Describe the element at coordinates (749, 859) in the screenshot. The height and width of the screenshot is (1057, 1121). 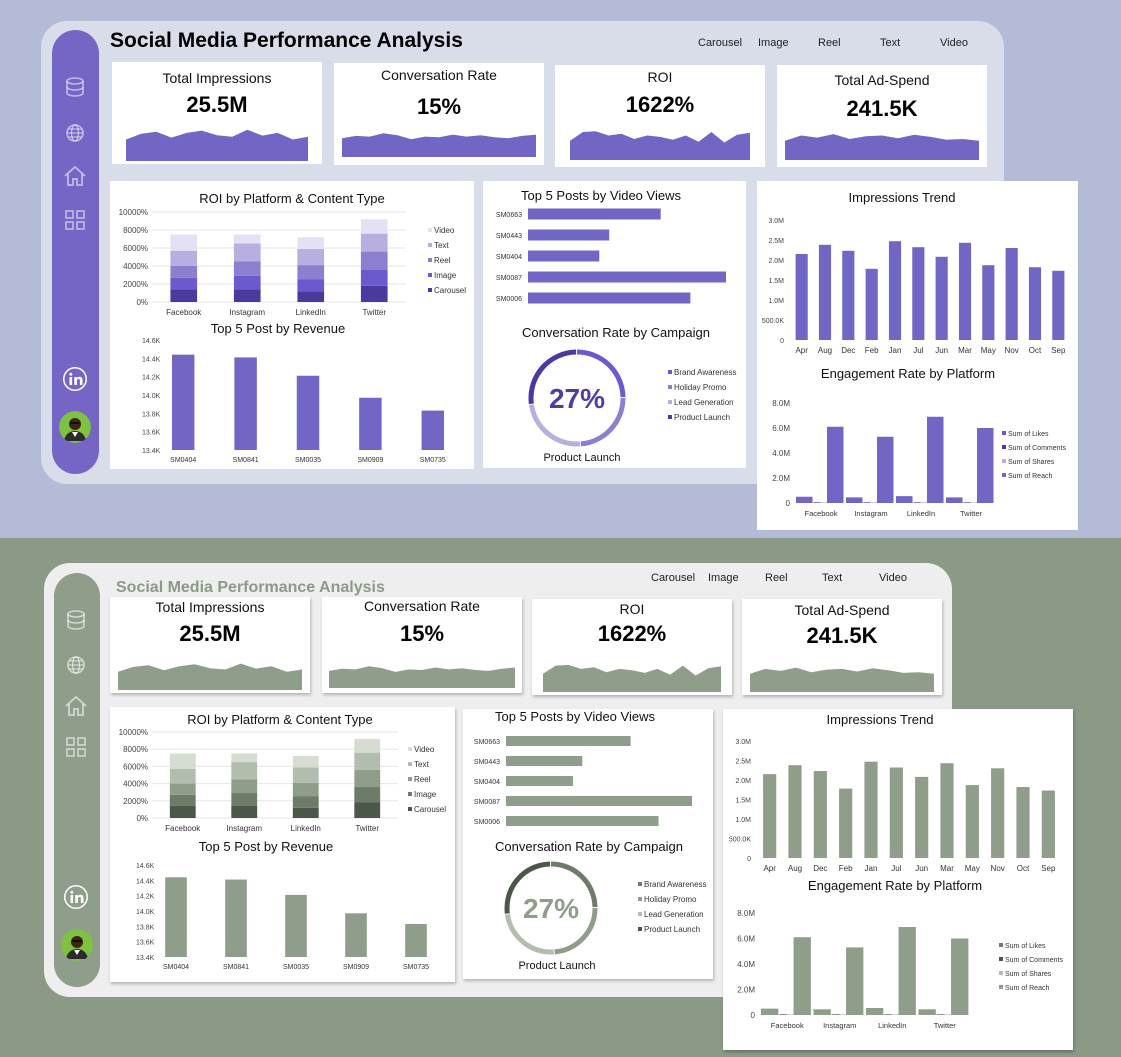
I see `y-tick-label: 0` at that location.